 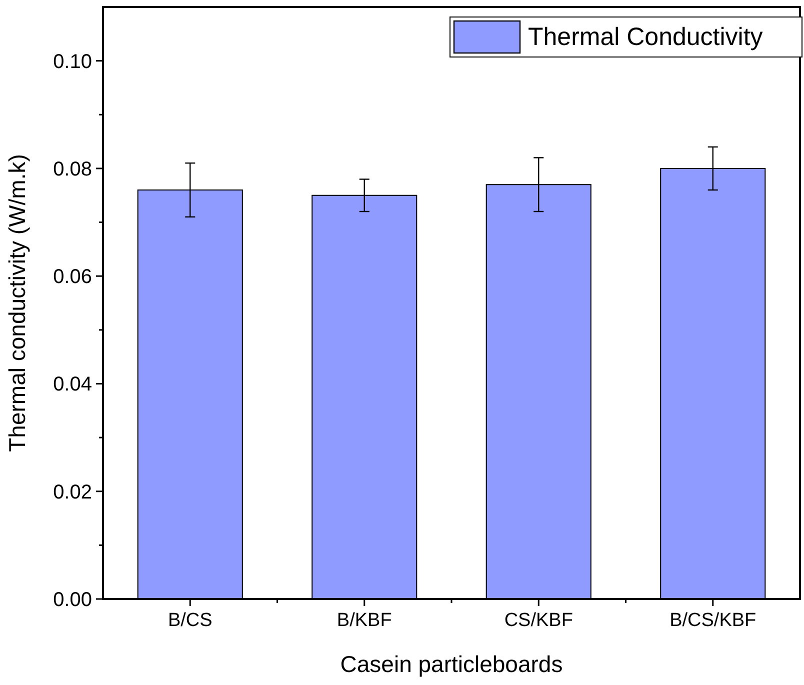 I want to click on x-tick-label: B/KBF, so click(x=364, y=620).